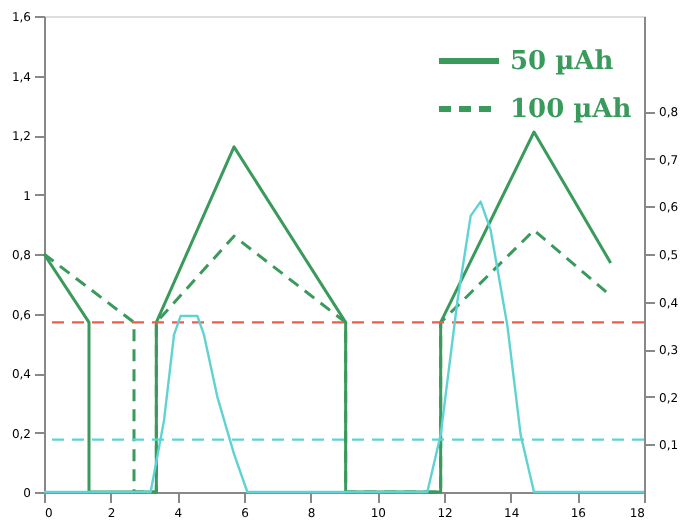 The image size is (688, 528). Describe the element at coordinates (571, 110) in the screenshot. I see `legend-label: 100 µAh` at that location.